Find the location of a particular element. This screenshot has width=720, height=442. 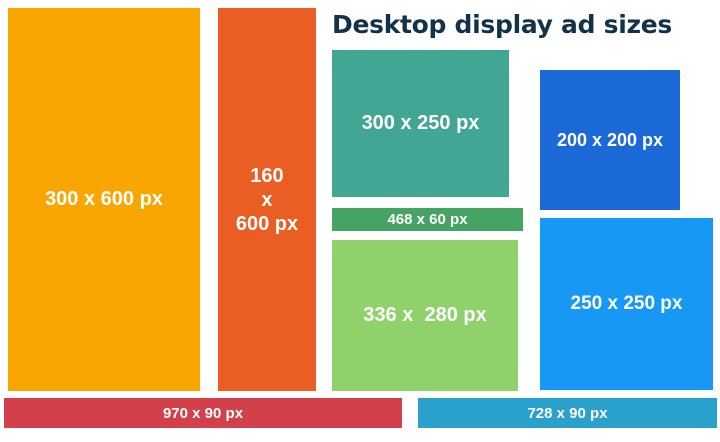

ad-160x600: 160 x 600 px is located at coordinates (267, 199).